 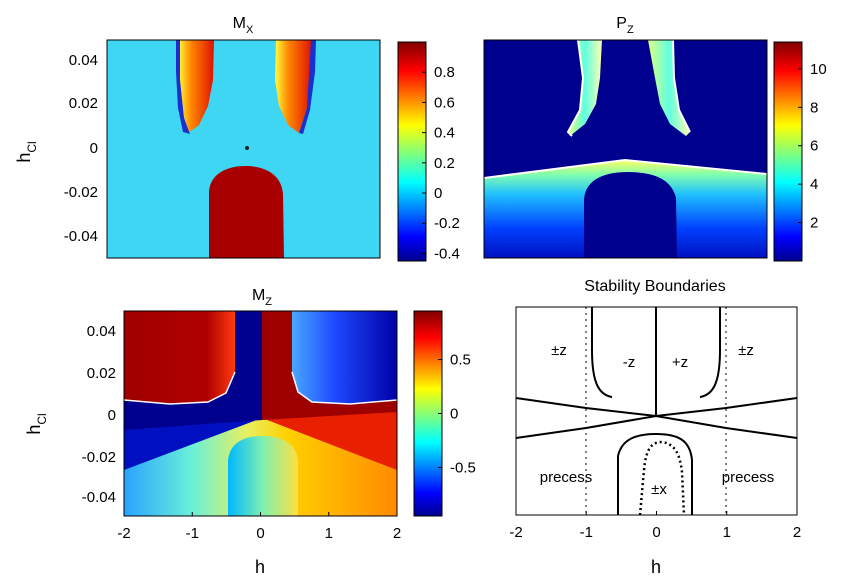 What do you see at coordinates (659, 489) in the screenshot?
I see `region-label: ±x` at bounding box center [659, 489].